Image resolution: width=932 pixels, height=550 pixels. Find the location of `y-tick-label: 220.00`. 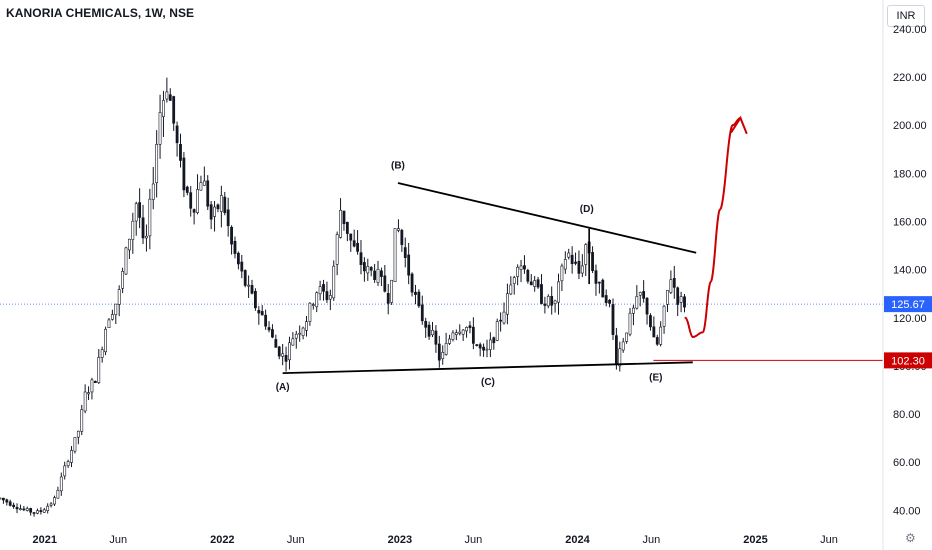

y-tick-label: 220.00 is located at coordinates (910, 78).